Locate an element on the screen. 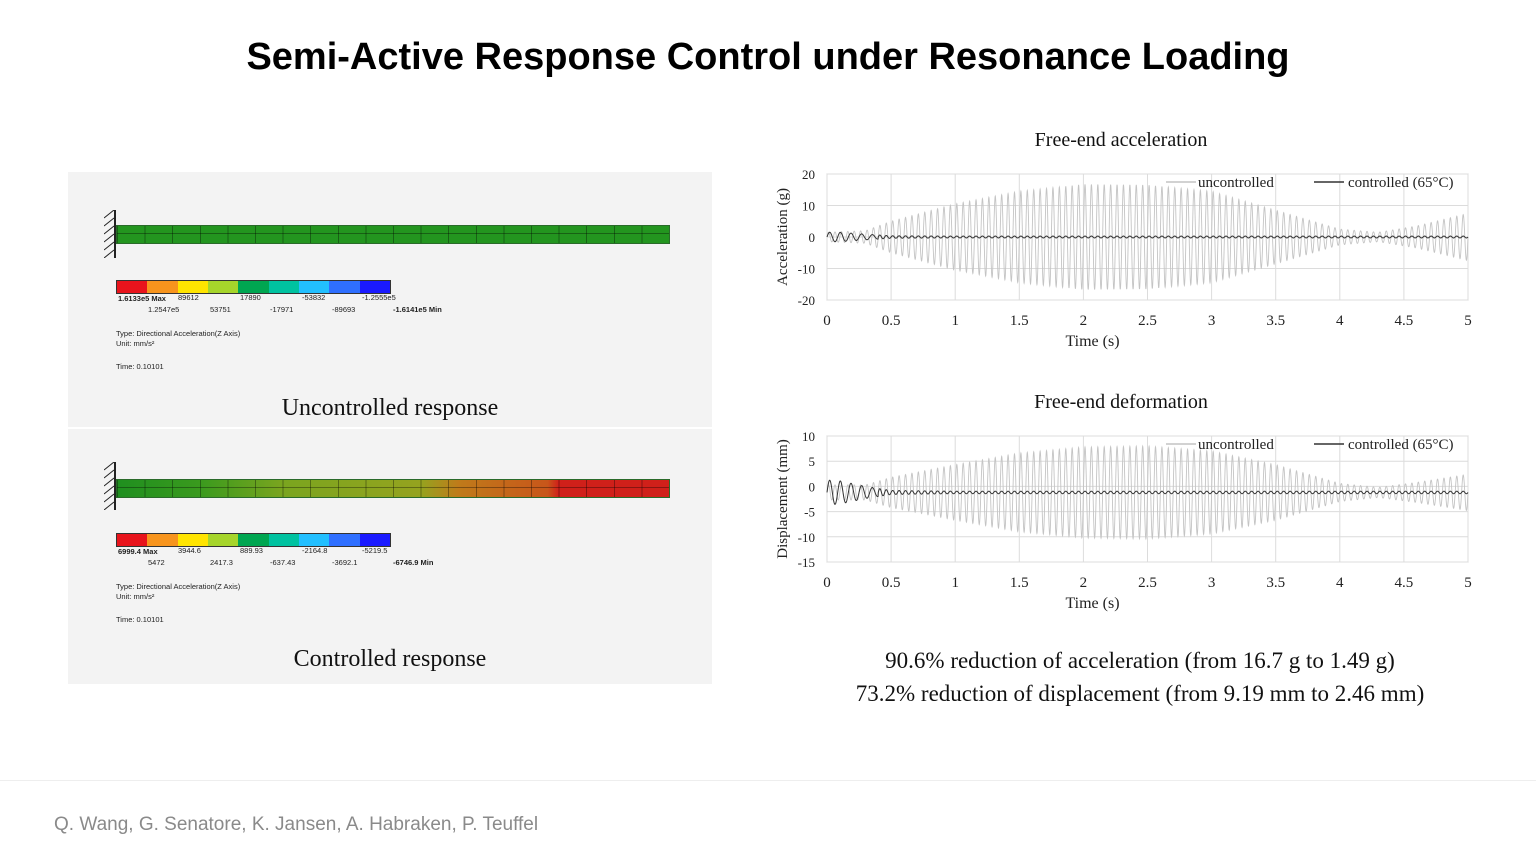 The image size is (1536, 864). color-legend-uncontrolled is located at coordinates (253, 287).